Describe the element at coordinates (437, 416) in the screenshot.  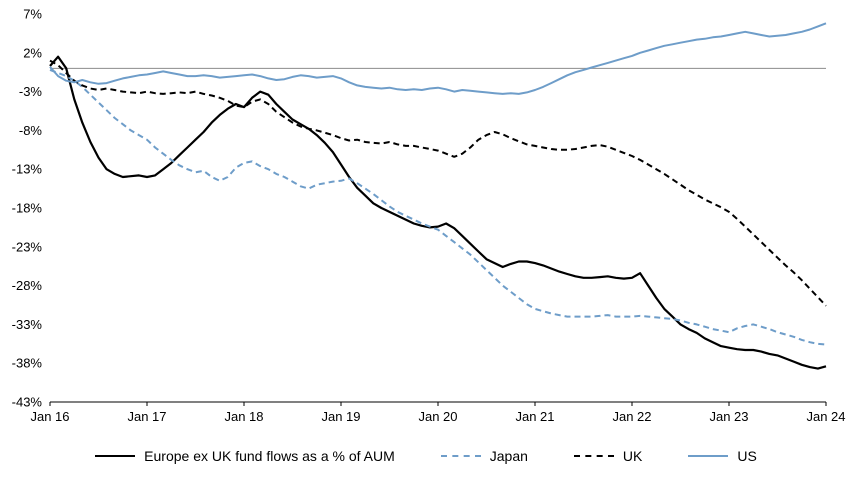
I see `x-axis-tick-label: Jan 20` at that location.